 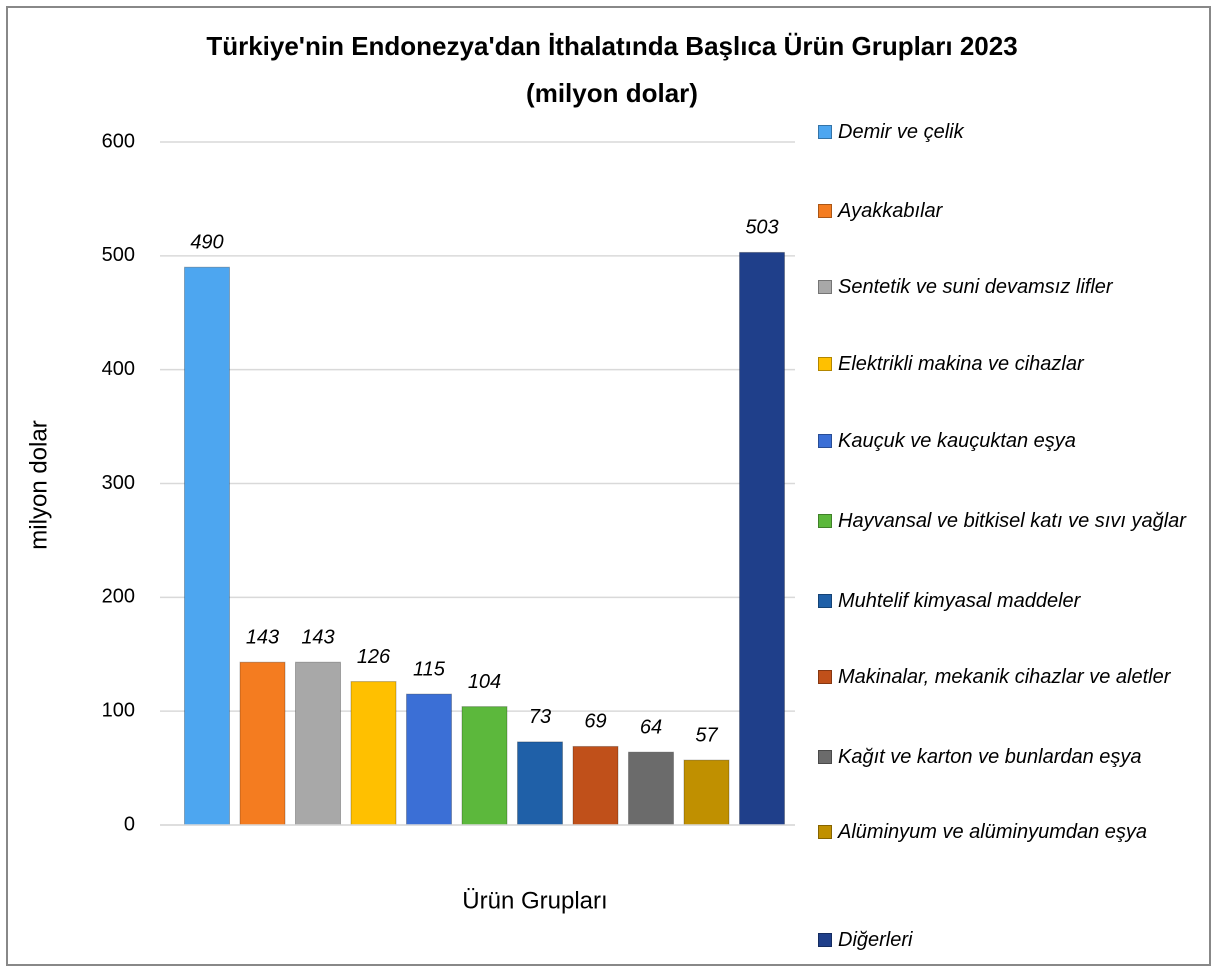 What do you see at coordinates (206, 242) in the screenshot?
I see `value-label: 490` at bounding box center [206, 242].